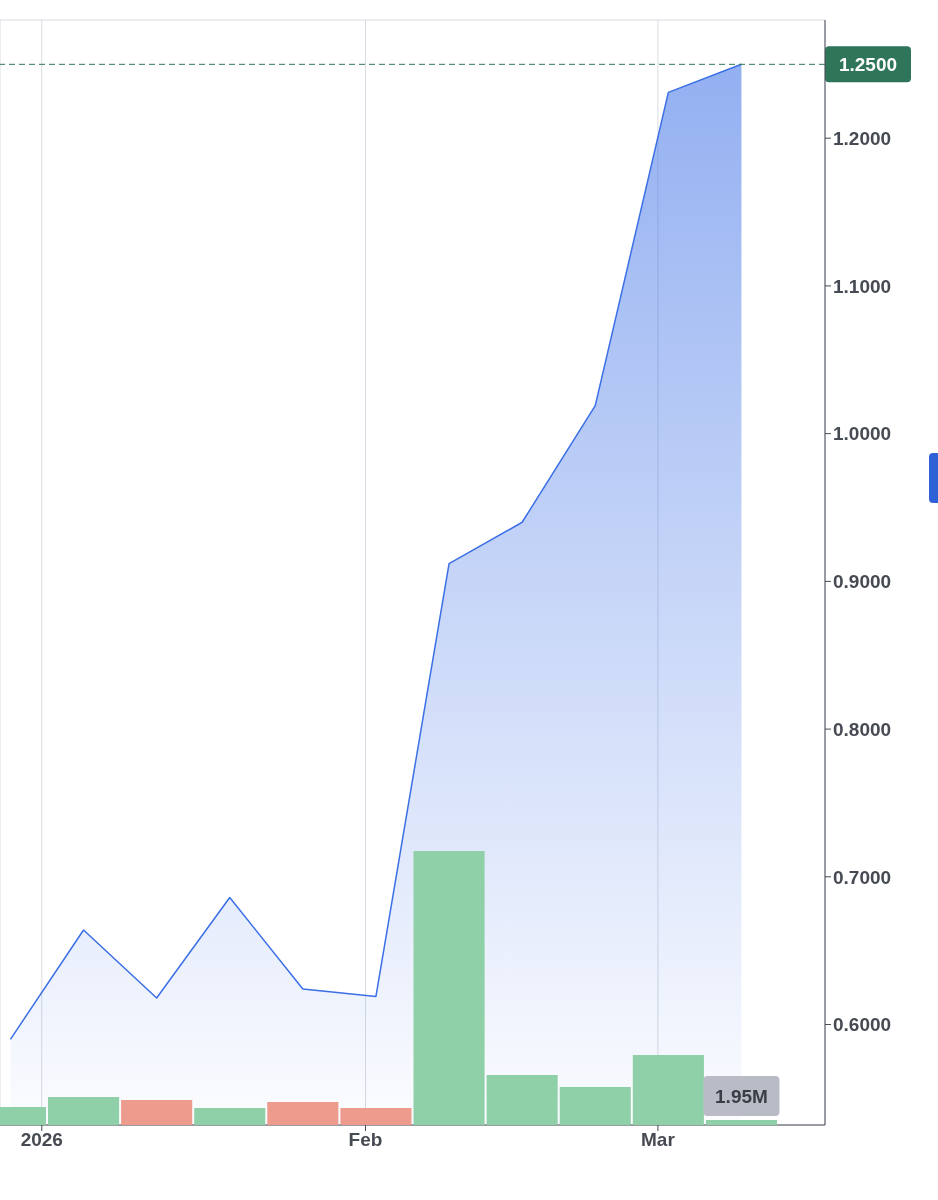  Describe the element at coordinates (658, 1140) in the screenshot. I see `x-tick-label: Mar` at that location.